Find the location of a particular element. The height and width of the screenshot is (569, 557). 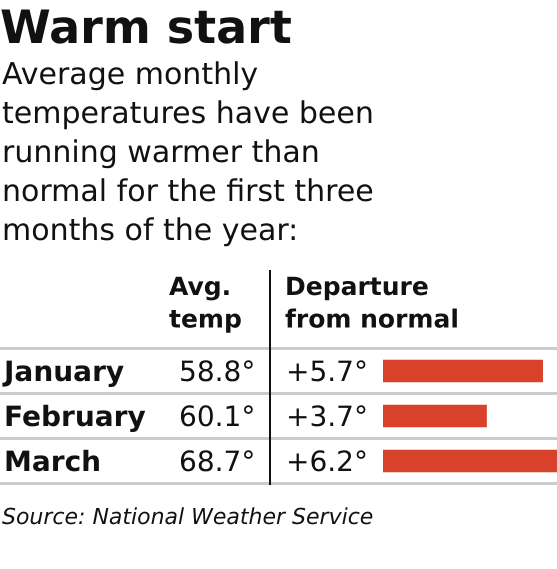

data-label: 60.1° is located at coordinates (217, 416).